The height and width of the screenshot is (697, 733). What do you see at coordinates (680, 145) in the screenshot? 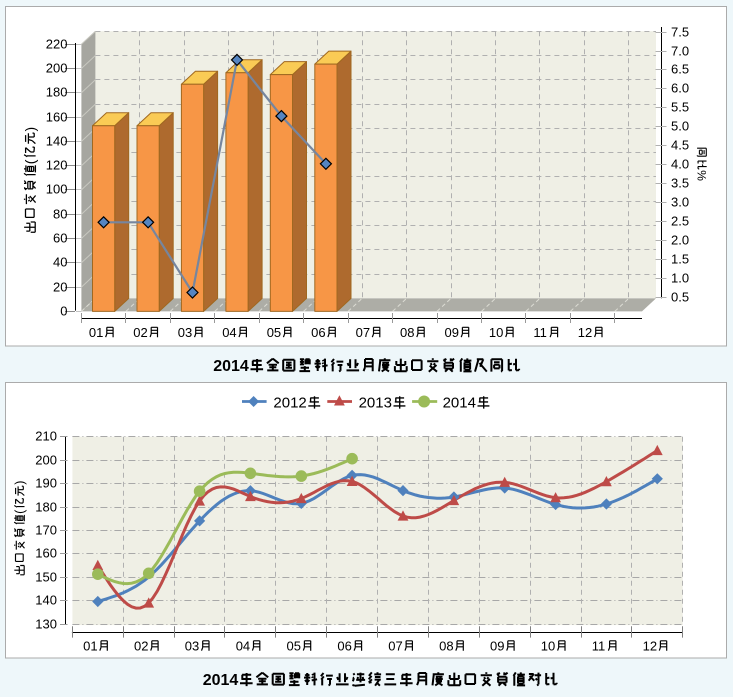
I see `svg-text: 4.5` at bounding box center [680, 145].